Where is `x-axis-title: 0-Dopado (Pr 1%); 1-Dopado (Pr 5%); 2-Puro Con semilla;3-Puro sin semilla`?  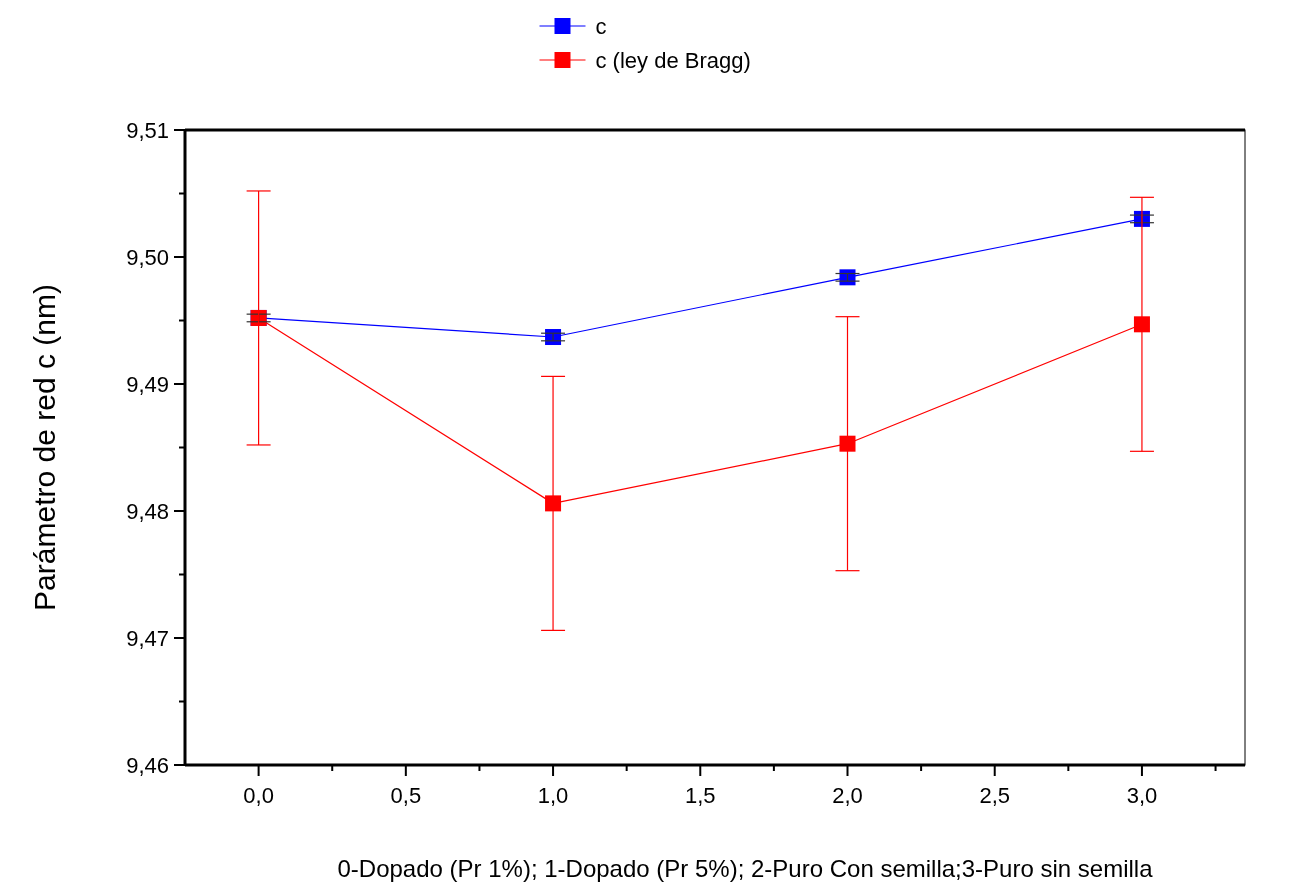 x-axis-title: 0-Dopado (Pr 1%); 1-Dopado (Pr 5%); 2-Puro Con semilla;3-Puro sin semilla is located at coordinates (745, 868).